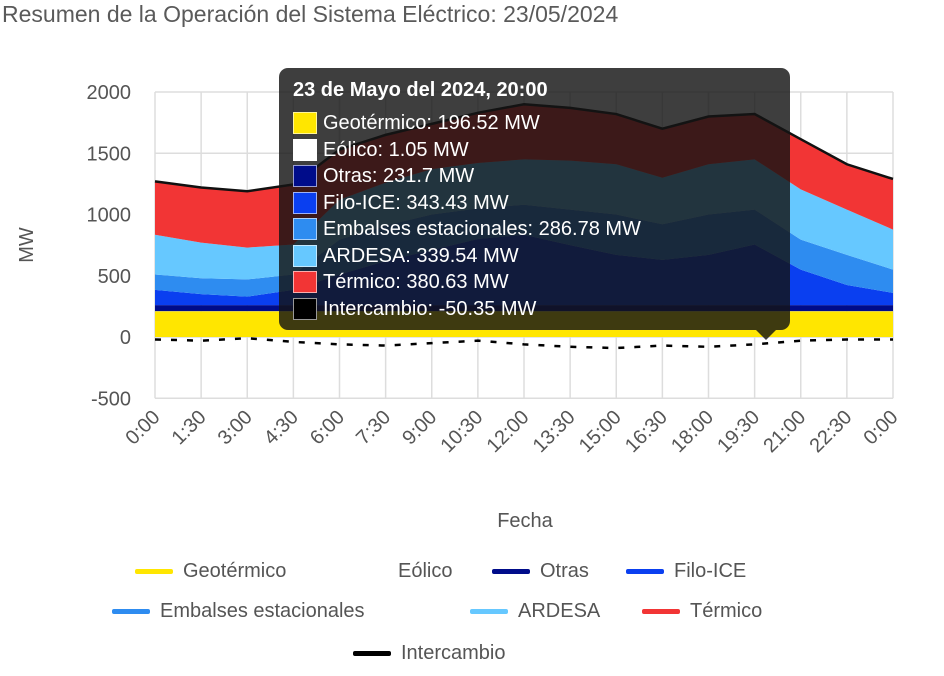 This screenshot has width=944, height=676. What do you see at coordinates (431, 123) in the screenshot?
I see `tooltip-label: Geotérmico: 196.52 MW` at bounding box center [431, 123].